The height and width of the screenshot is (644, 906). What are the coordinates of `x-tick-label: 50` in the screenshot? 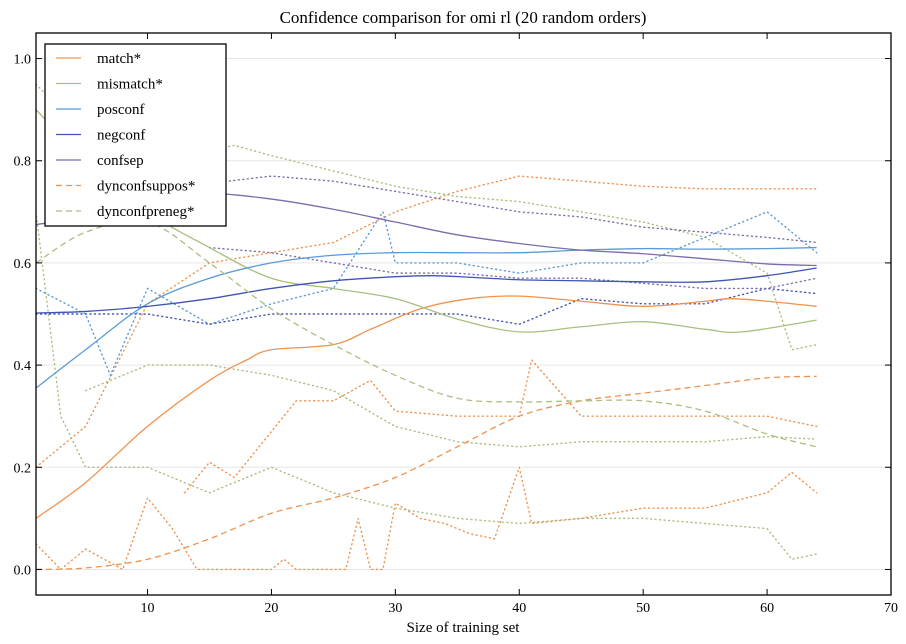 It's located at (643, 608).